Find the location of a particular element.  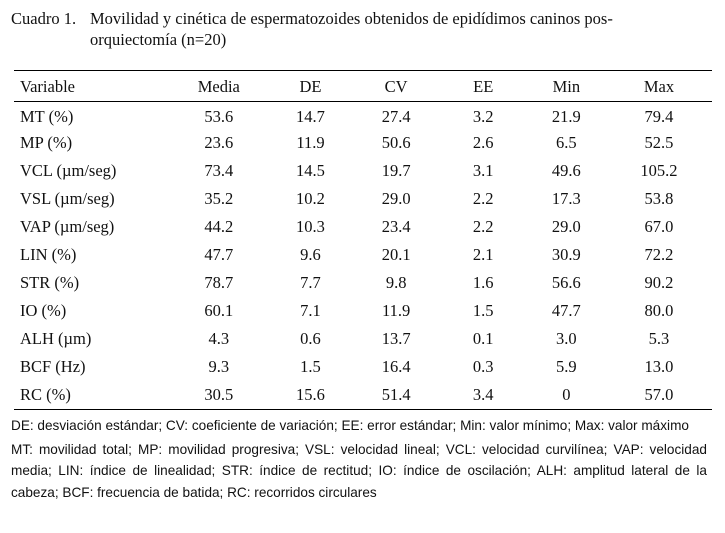

cell-cv: 27.4 is located at coordinates (396, 116).